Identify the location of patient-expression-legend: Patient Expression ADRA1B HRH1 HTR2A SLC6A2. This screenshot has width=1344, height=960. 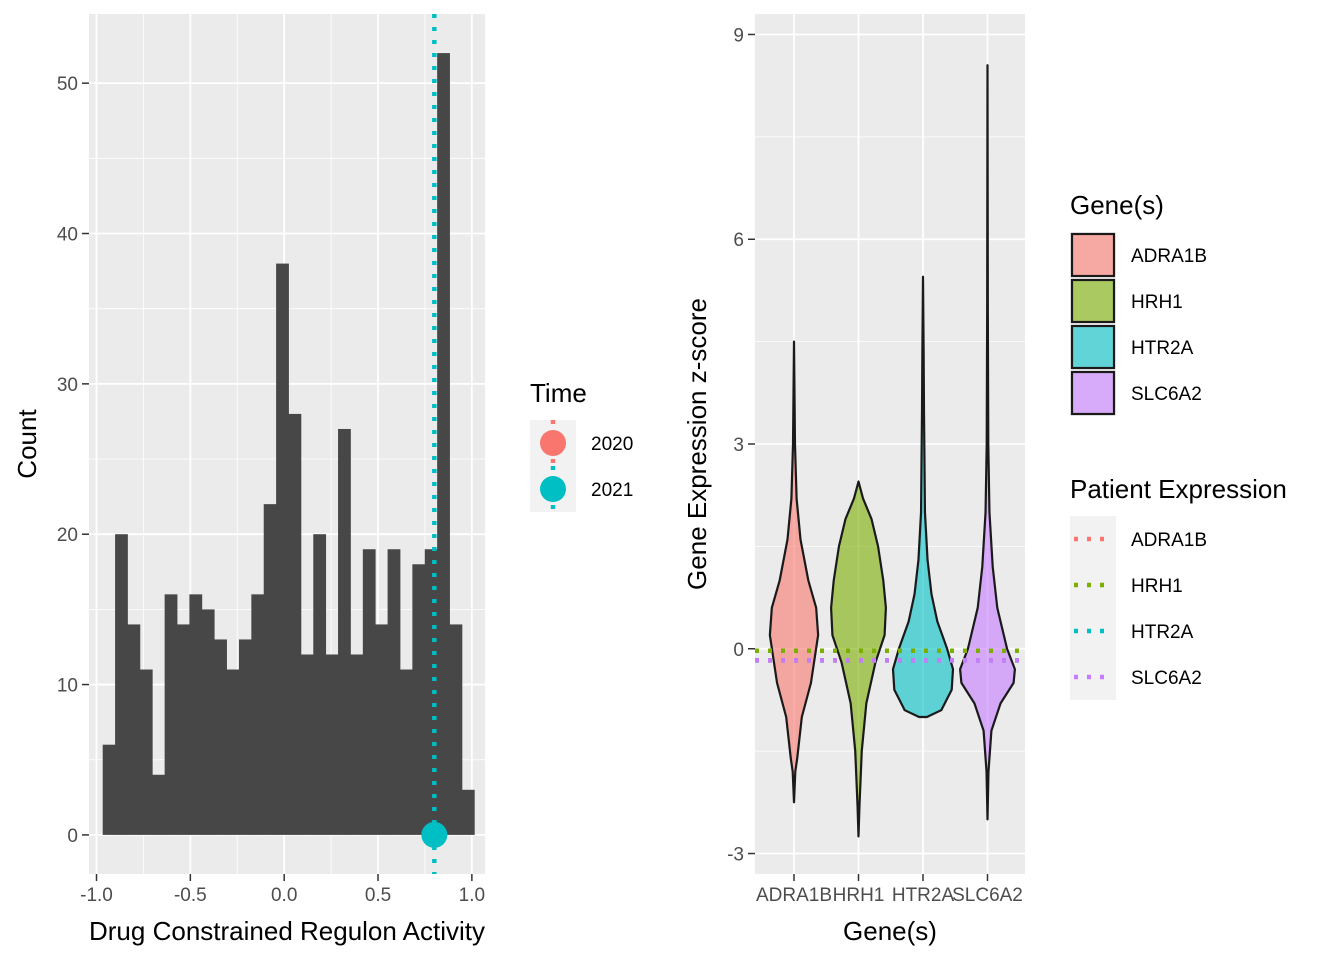
(1178, 587).